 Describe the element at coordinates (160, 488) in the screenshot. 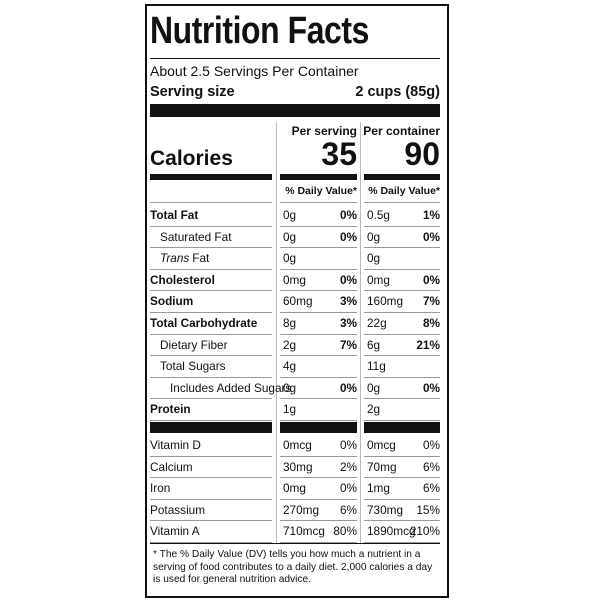

I see `vitamin-name: Iron` at that location.